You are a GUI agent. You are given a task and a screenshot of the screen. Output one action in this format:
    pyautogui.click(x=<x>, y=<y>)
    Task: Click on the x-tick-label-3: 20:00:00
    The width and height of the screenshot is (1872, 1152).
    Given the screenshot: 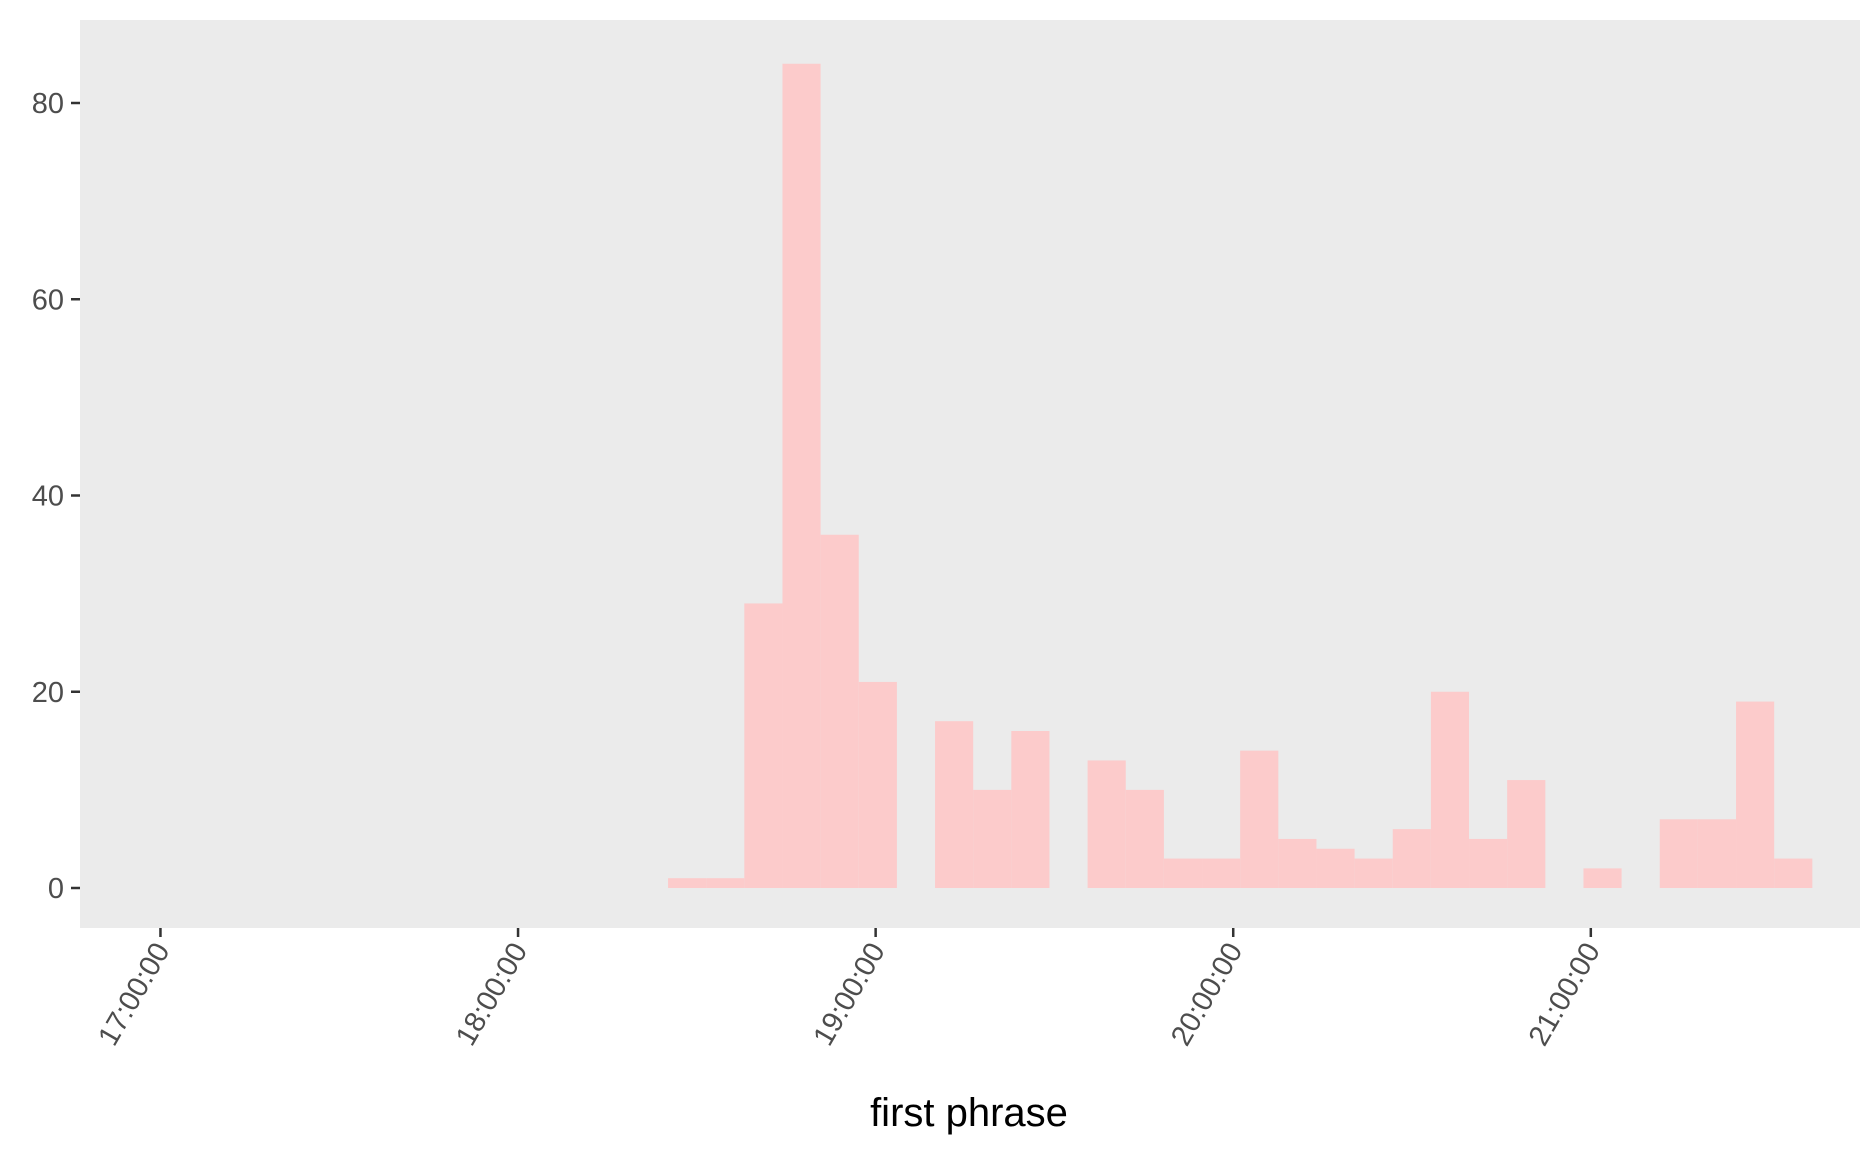 What is the action you would take?
    pyautogui.click(x=1207, y=995)
    